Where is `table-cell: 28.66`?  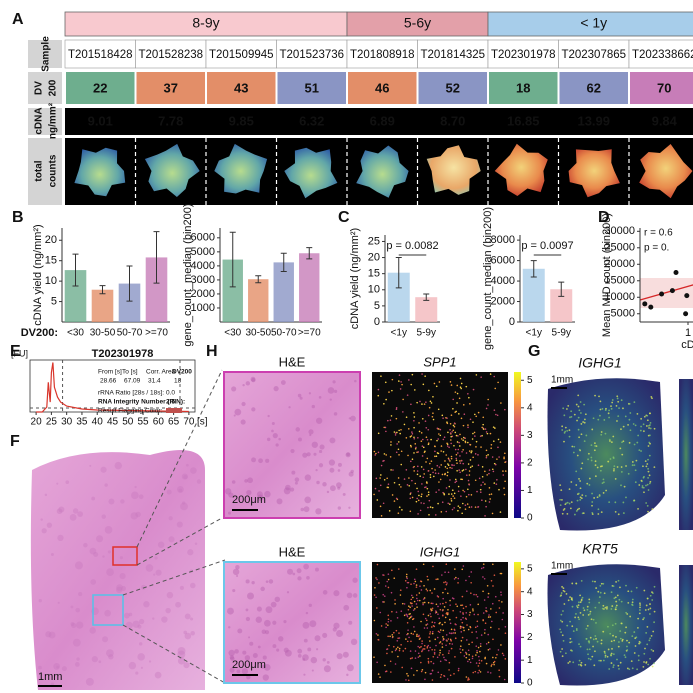
table-cell: 28.66 is located at coordinates (108, 381).